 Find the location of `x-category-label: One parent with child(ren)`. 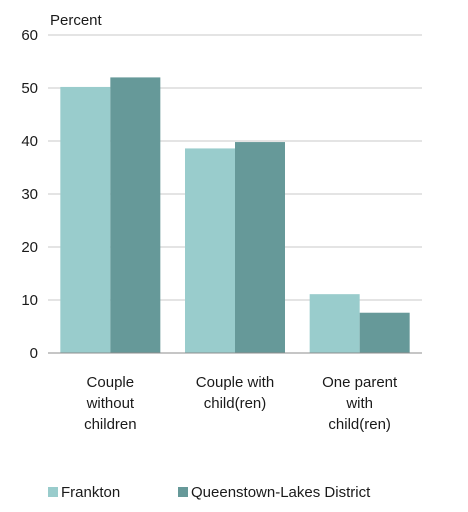

x-category-label: One parent with child(ren) is located at coordinates (360, 403).